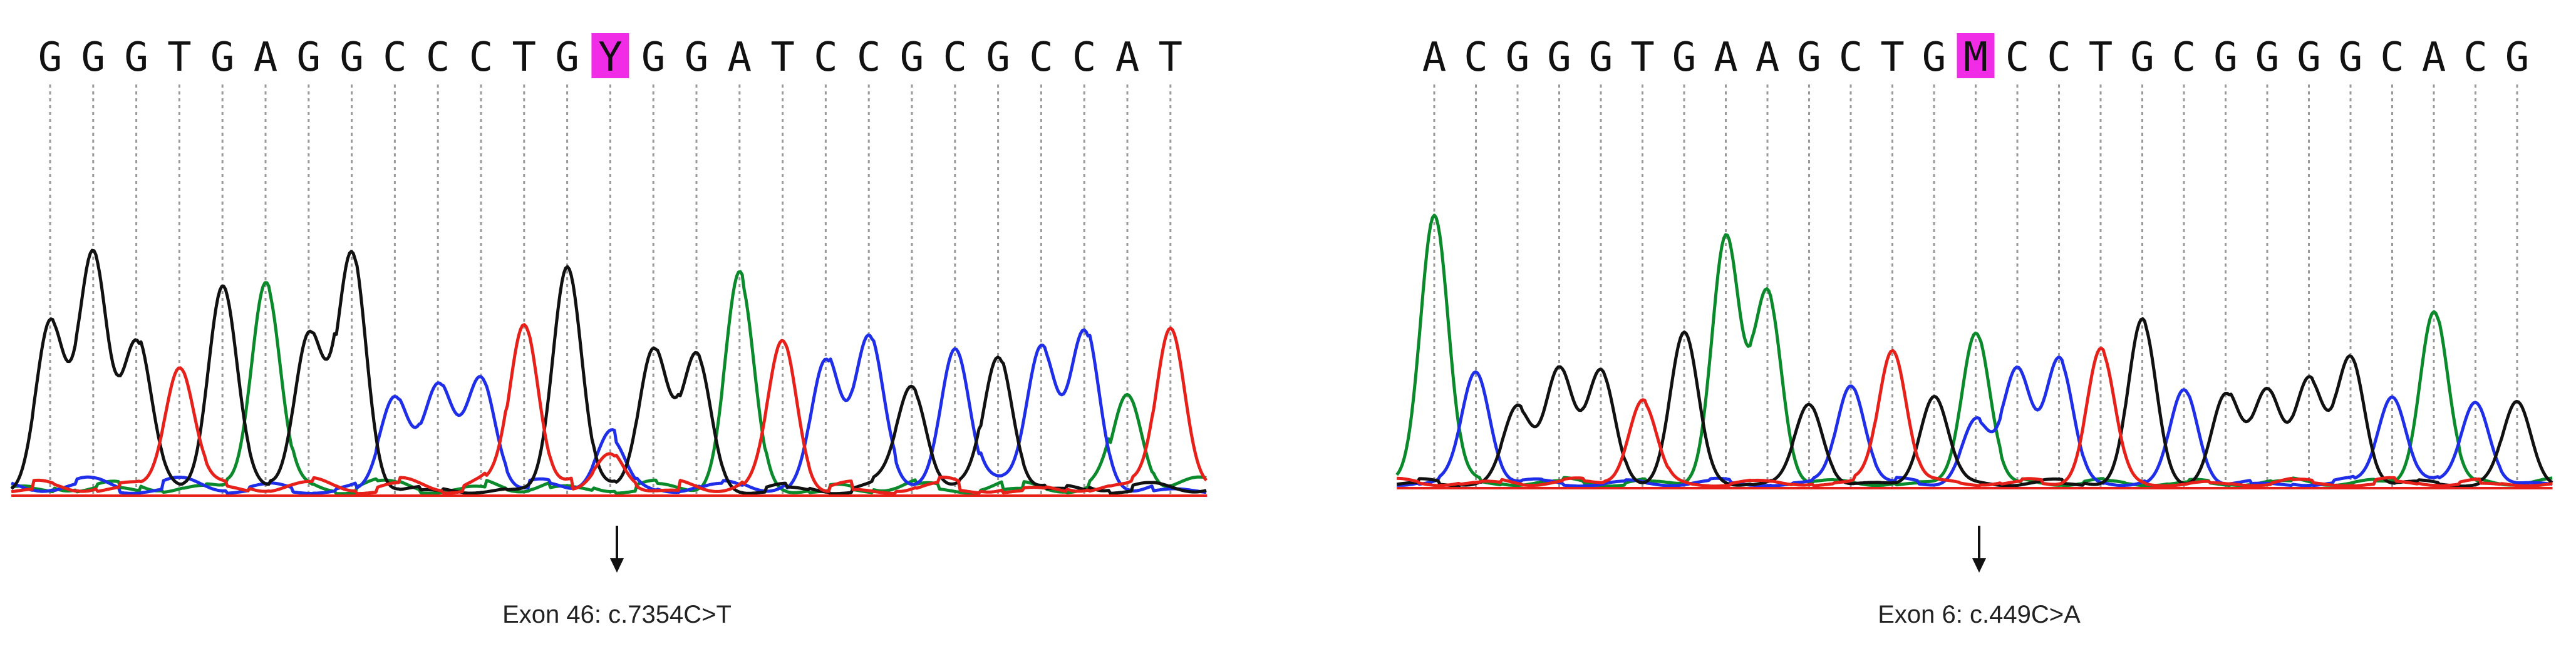  Describe the element at coordinates (617, 614) in the screenshot. I see `variant-annotation-exon-46: Exon 46: c.7354C>T` at that location.